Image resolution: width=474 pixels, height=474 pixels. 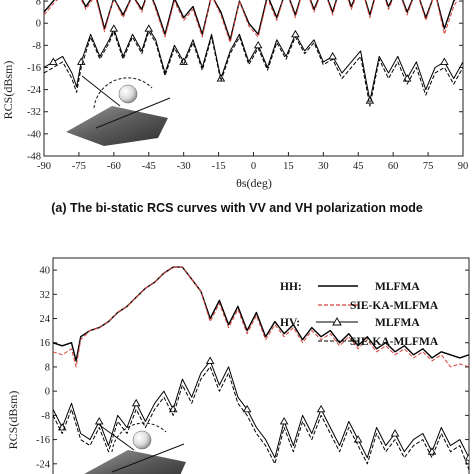 I want to click on y-tick-label: 32, so click(x=45, y=295).